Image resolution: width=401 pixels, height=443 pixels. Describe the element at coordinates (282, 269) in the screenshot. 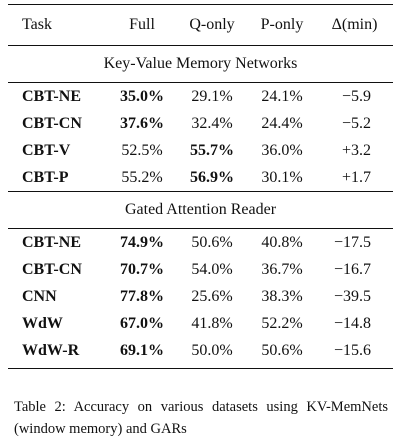

I see `cell: 36.7%` at that location.